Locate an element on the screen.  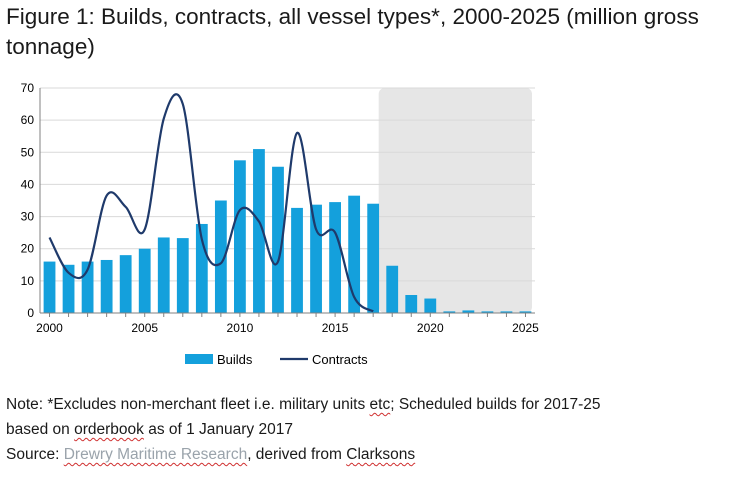
x-axis-ticks: 2000 2005 2010 2015 2020 2025 is located at coordinates (287, 324).